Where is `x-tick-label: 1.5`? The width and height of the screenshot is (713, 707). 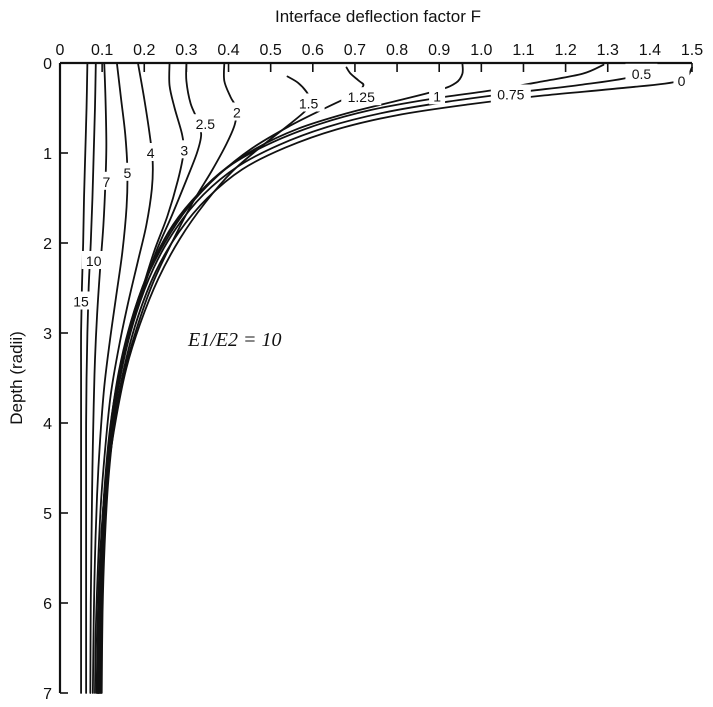
x-tick-label: 1.5 is located at coordinates (692, 50).